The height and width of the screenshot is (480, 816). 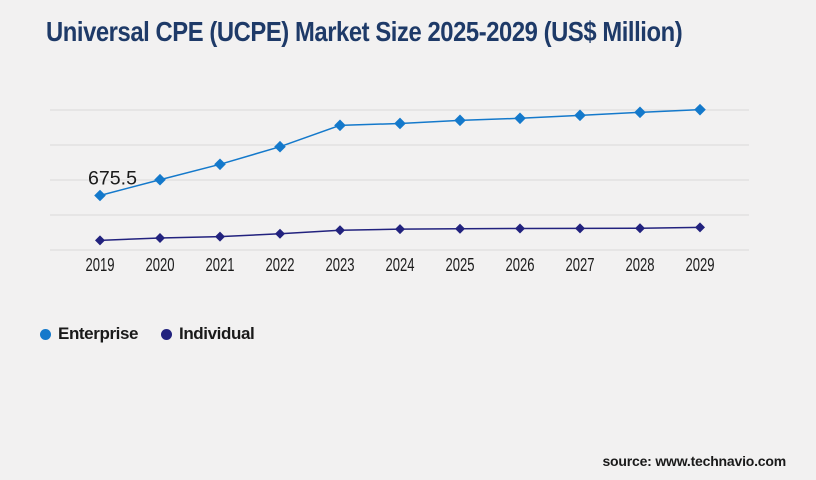 I want to click on marker-individual-2025, so click(x=460, y=228).